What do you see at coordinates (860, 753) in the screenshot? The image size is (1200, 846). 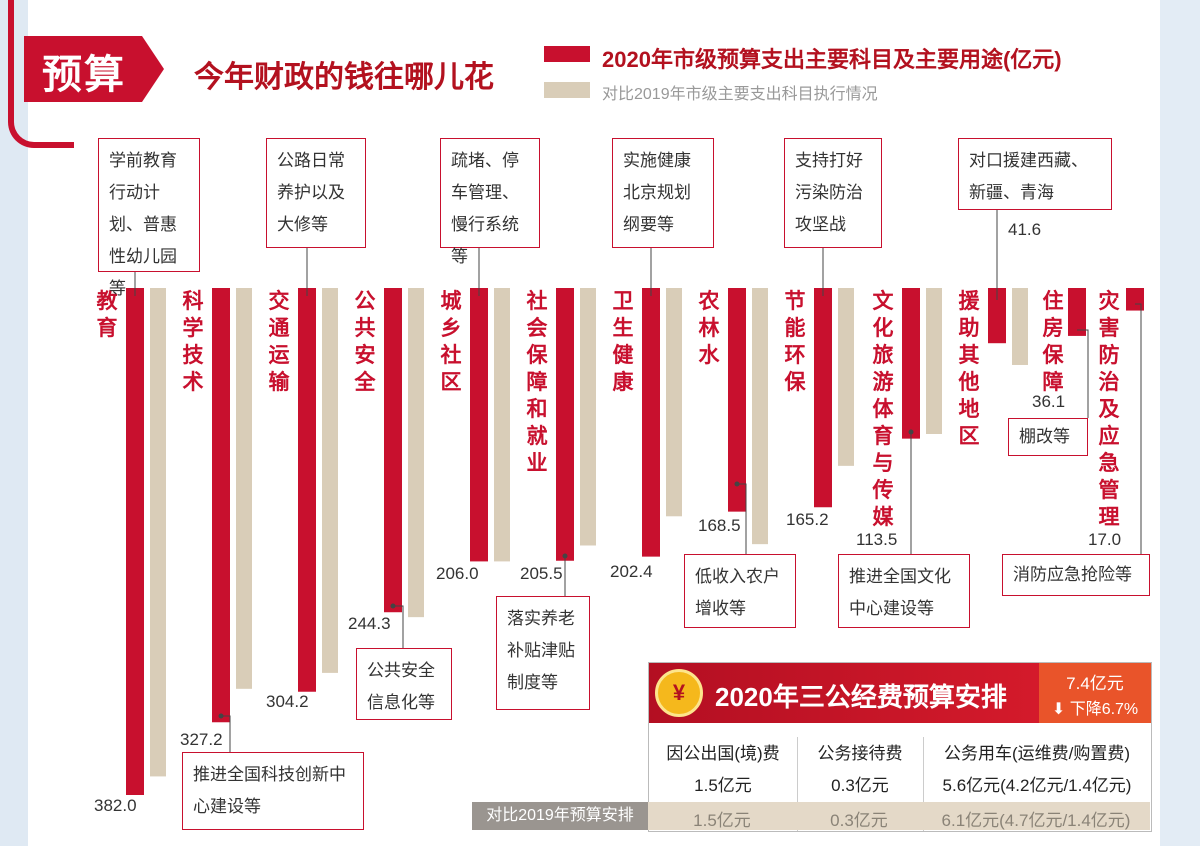 I see `col-header-reception: 公务接待费` at bounding box center [860, 753].